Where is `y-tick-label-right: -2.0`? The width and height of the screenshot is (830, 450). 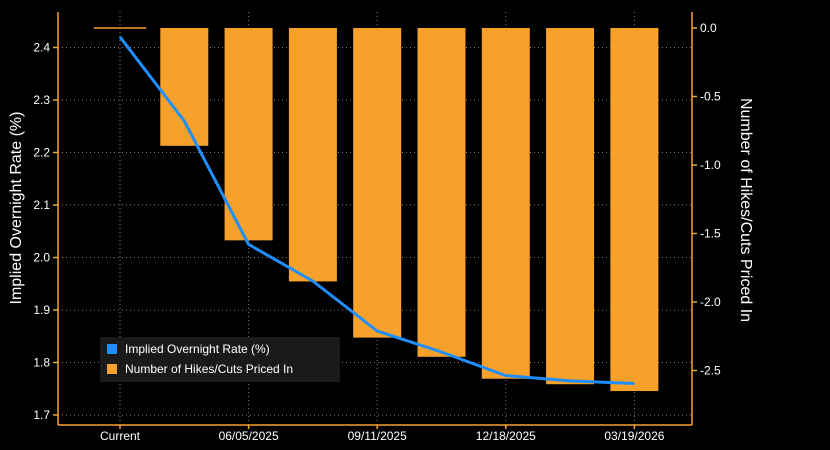 y-tick-label-right: -2.0 is located at coordinates (710, 302).